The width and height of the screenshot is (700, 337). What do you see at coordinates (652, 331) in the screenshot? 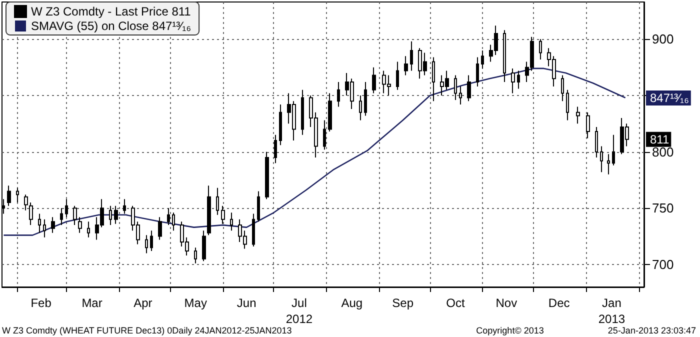
I see `text: 25-Jan-2013 23:03:47` at bounding box center [652, 331].